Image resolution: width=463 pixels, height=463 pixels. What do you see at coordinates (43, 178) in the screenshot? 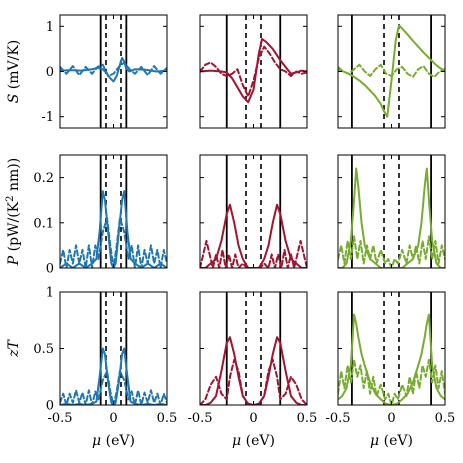
I see `y-tick-label: 0.2` at bounding box center [43, 178].